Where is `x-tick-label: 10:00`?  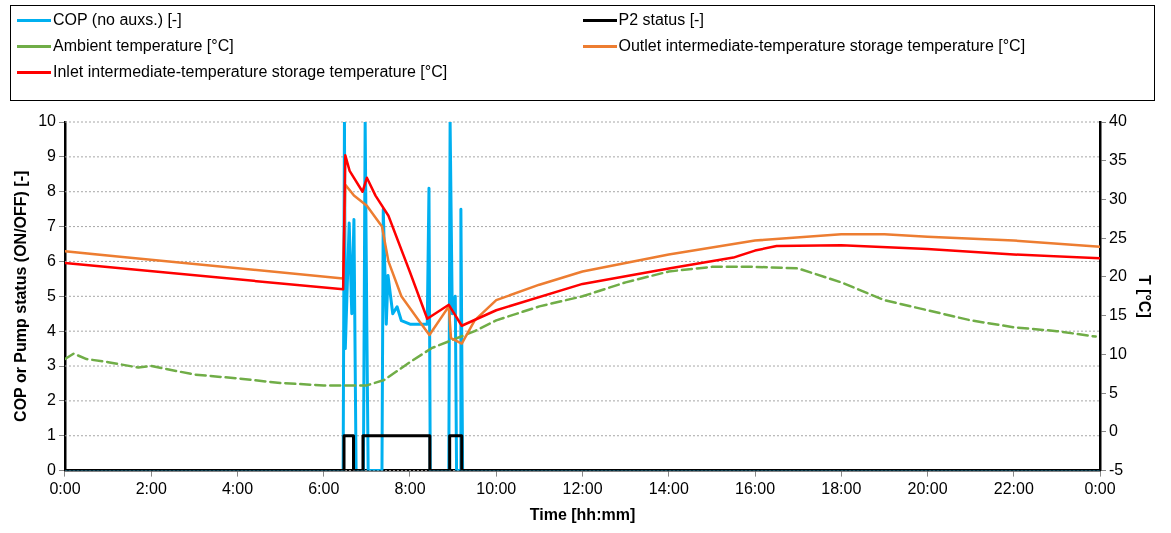 x-tick-label: 10:00 is located at coordinates (496, 488).